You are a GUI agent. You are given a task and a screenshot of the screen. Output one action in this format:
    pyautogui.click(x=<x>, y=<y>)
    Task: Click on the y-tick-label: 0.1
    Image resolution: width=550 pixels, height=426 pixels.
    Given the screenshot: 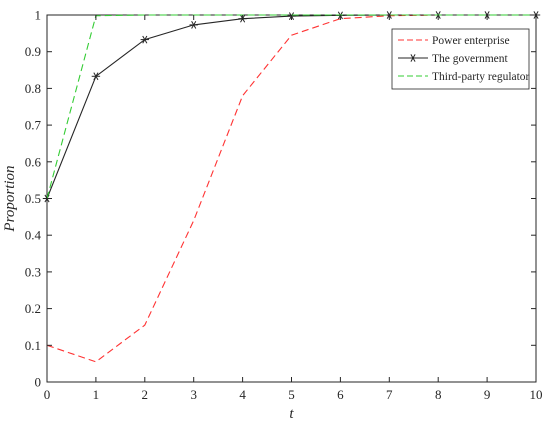 What is the action you would take?
    pyautogui.click(x=33, y=345)
    